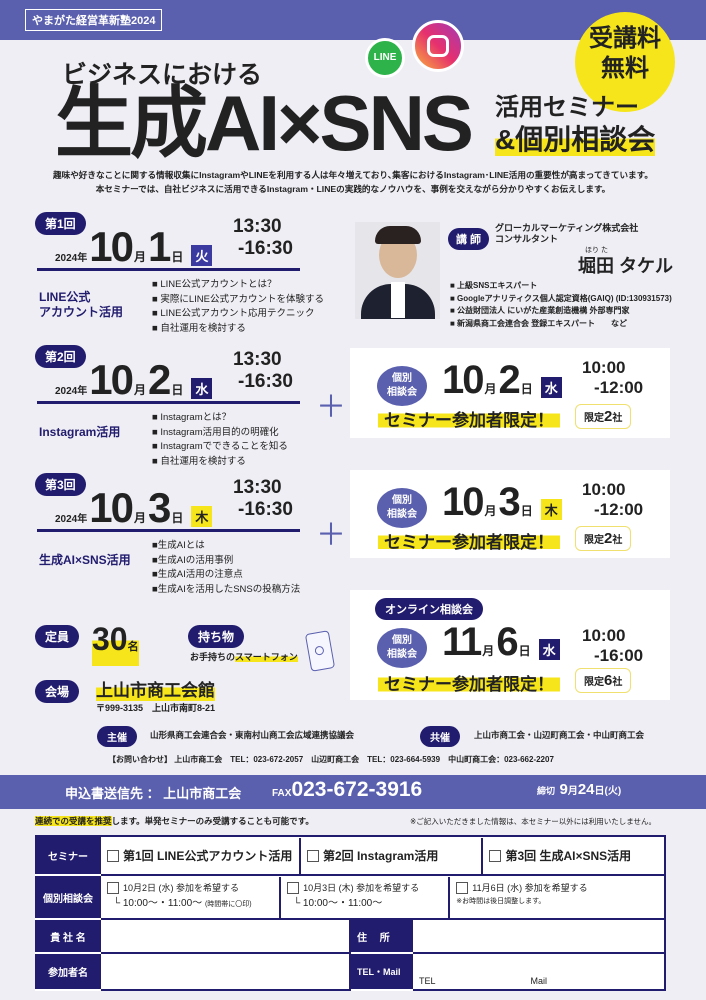 This screenshot has height=1000, width=706. What do you see at coordinates (225, 936) in the screenshot?
I see `company-input` at bounding box center [225, 936].